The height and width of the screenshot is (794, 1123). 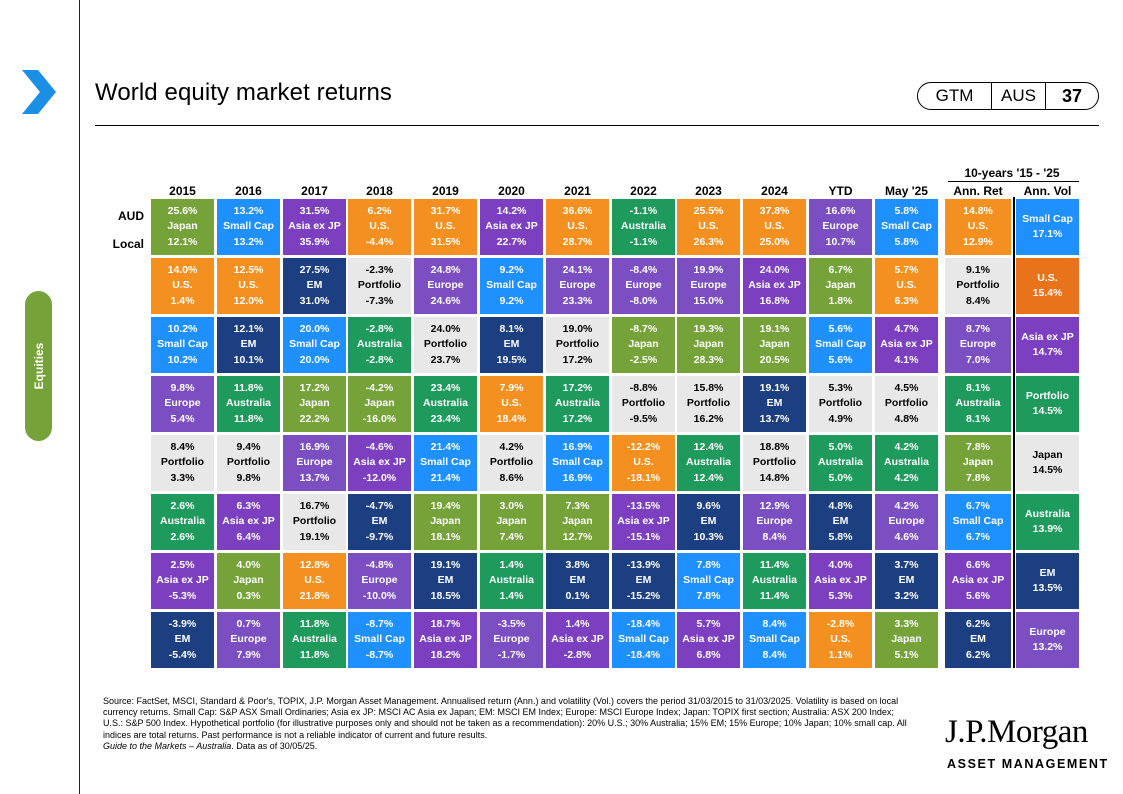 What do you see at coordinates (314, 595) in the screenshot?
I see `local-return: 21.8%` at bounding box center [314, 595].